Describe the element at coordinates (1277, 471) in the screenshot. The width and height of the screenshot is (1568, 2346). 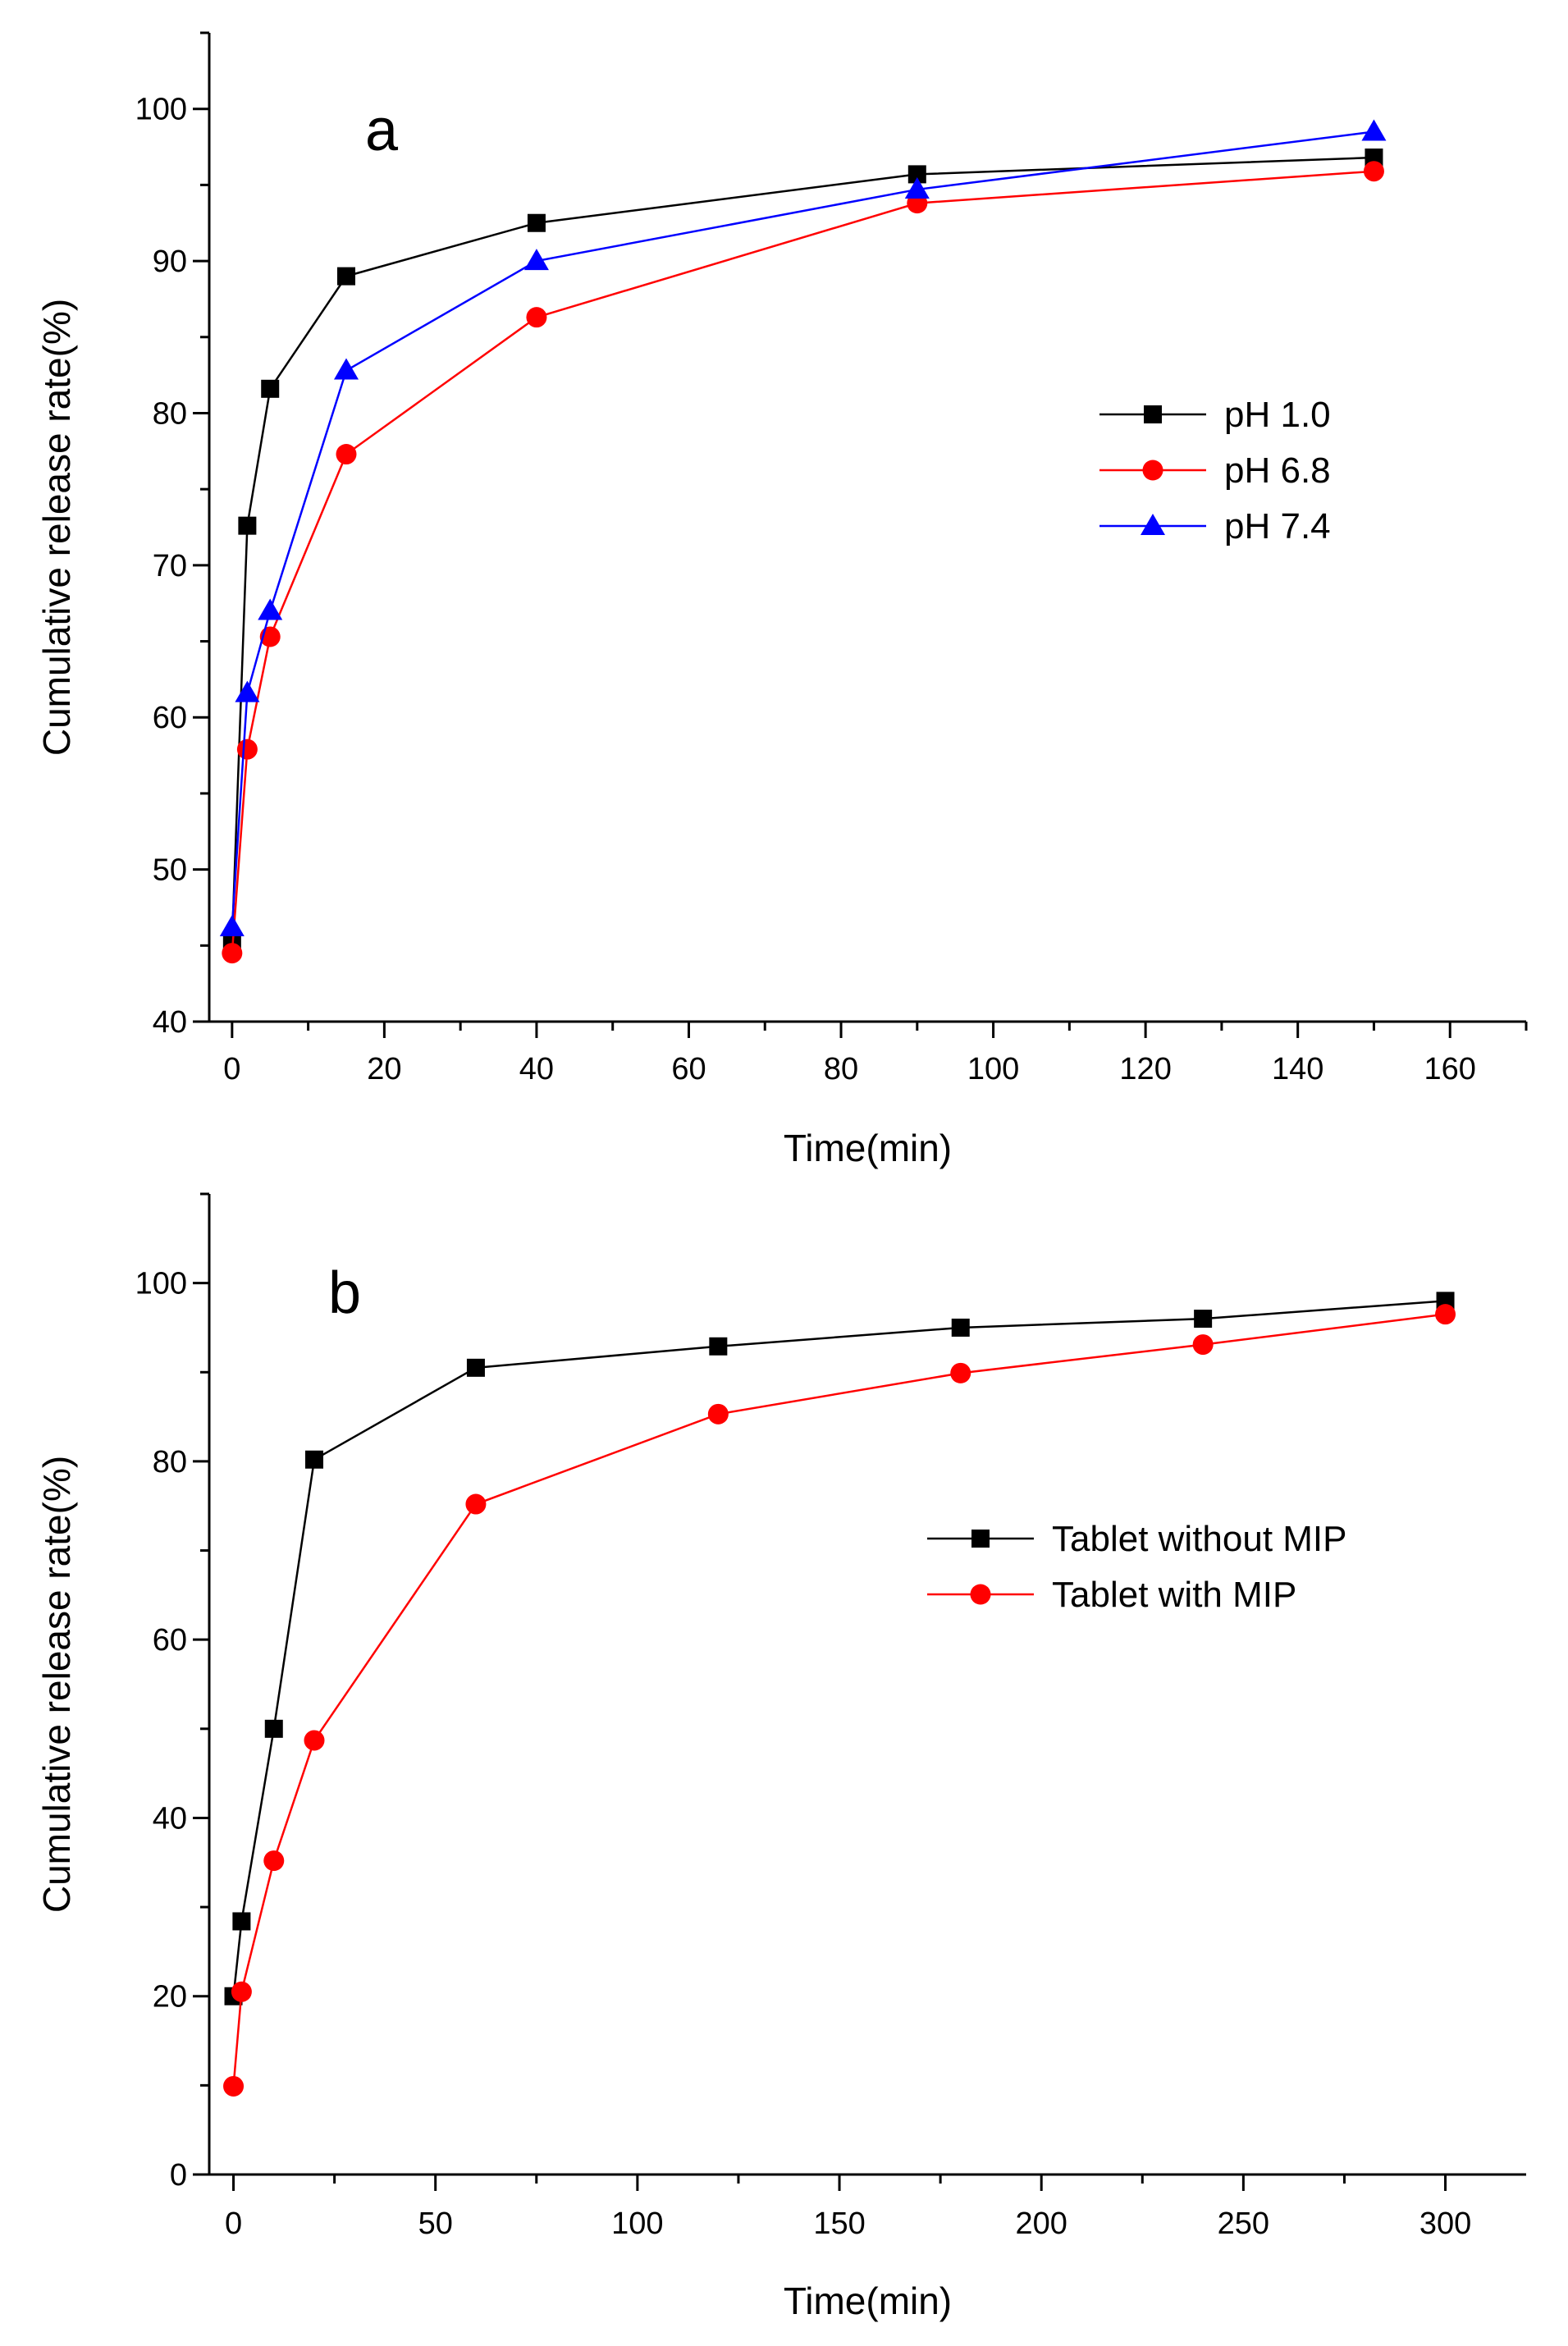
I see `legend-label: pH 6.8` at that location.